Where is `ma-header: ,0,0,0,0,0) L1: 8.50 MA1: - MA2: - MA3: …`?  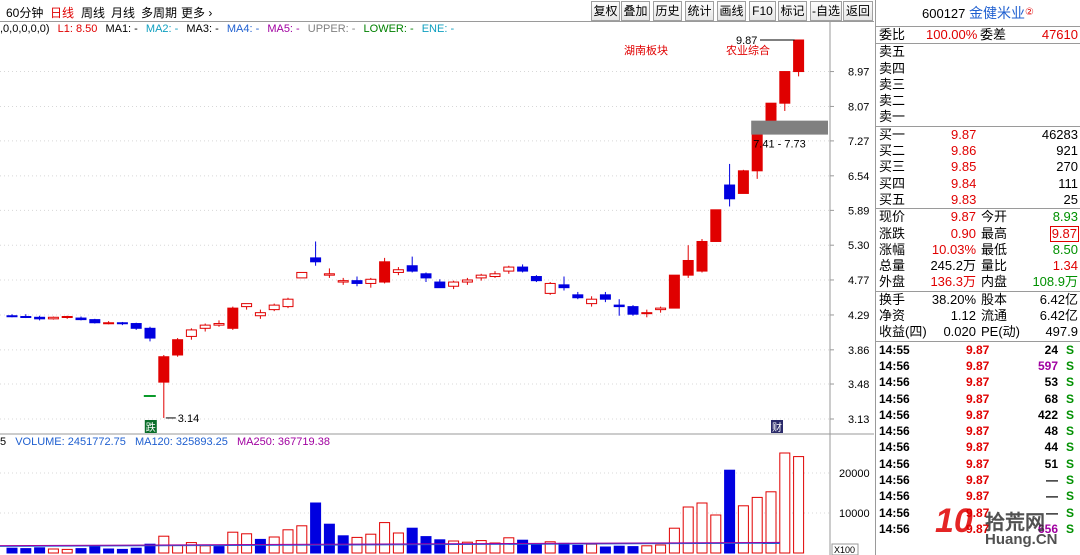
ma-header: ,0,0,0,0,0) L1: 8.50 MA1: - MA2: - MA3: … is located at coordinates (229, 30).